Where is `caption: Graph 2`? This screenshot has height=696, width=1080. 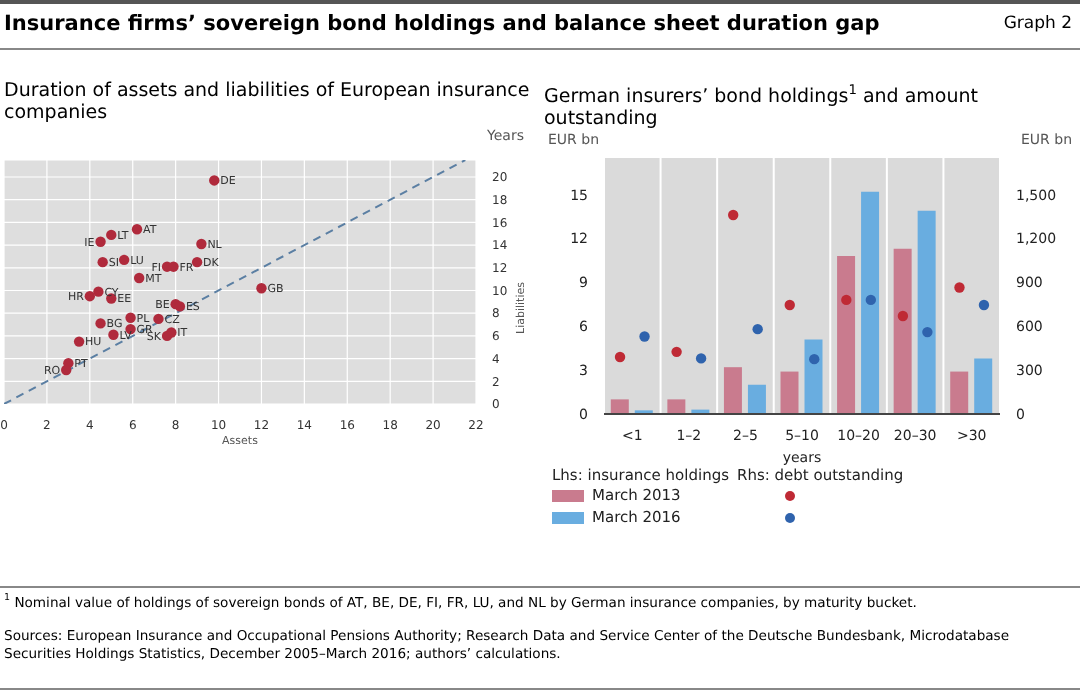 caption: Graph 2 is located at coordinates (1037, 24).